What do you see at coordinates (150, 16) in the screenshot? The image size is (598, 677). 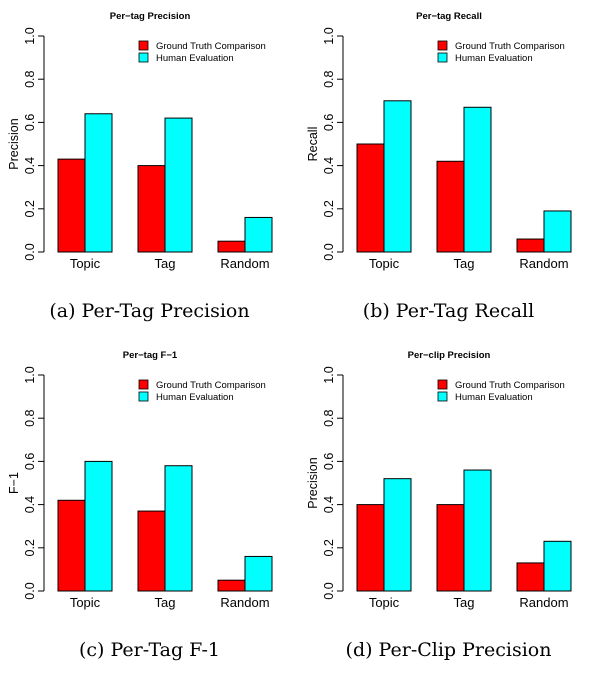 I see `chart-title: Per−tag Precision` at bounding box center [150, 16].